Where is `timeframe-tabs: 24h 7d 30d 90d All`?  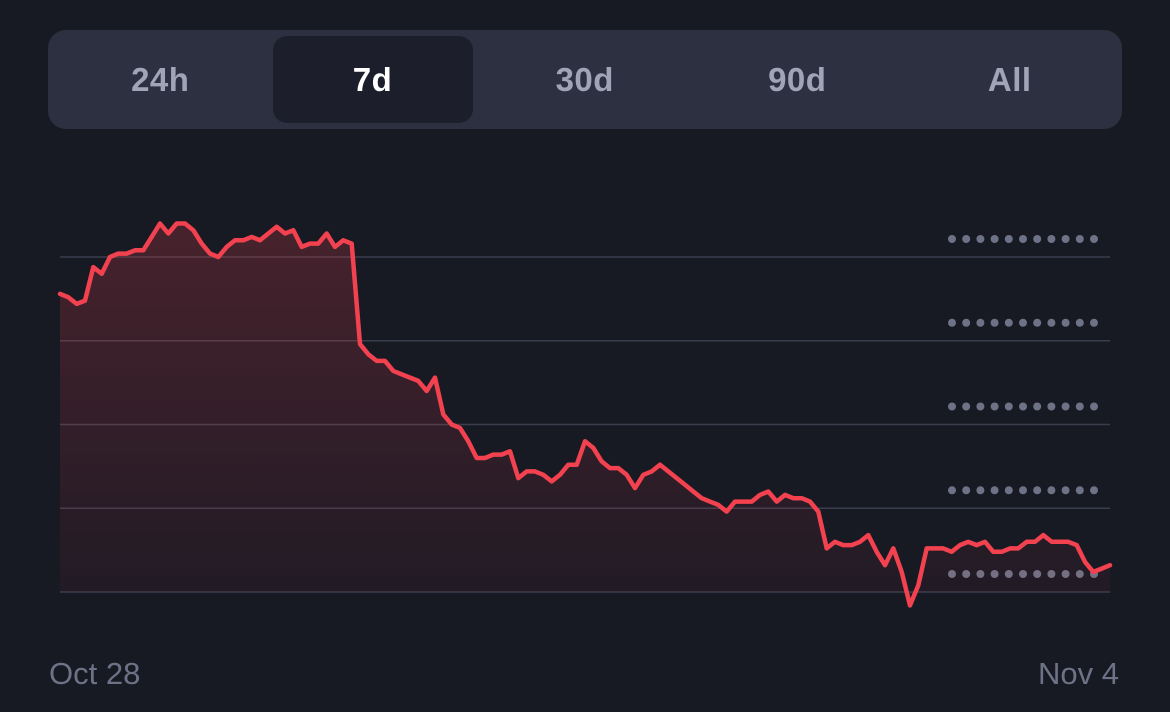
timeframe-tabs: 24h 7d 30d 90d All is located at coordinates (585, 79).